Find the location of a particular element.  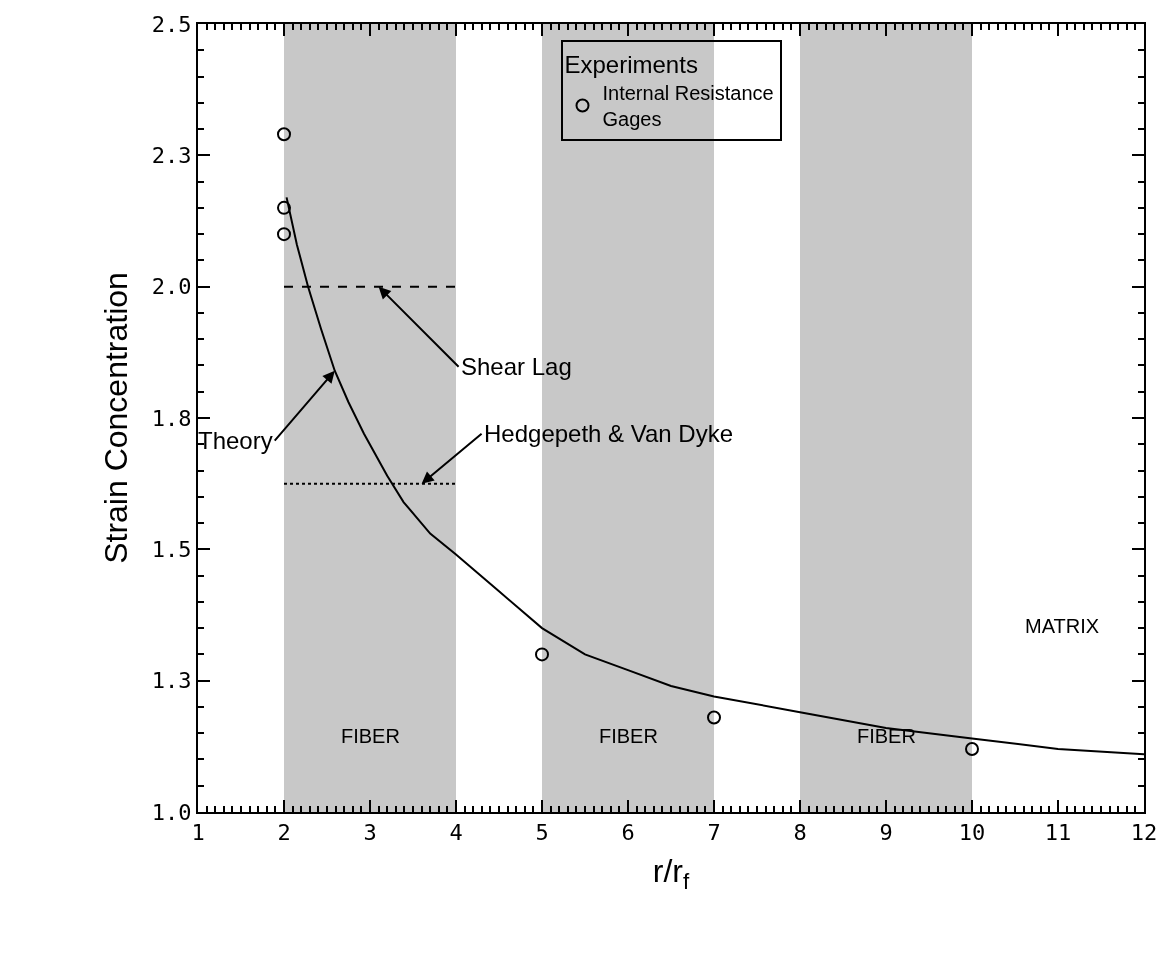

y-tick-label: 1.3 is located at coordinates (171, 681).